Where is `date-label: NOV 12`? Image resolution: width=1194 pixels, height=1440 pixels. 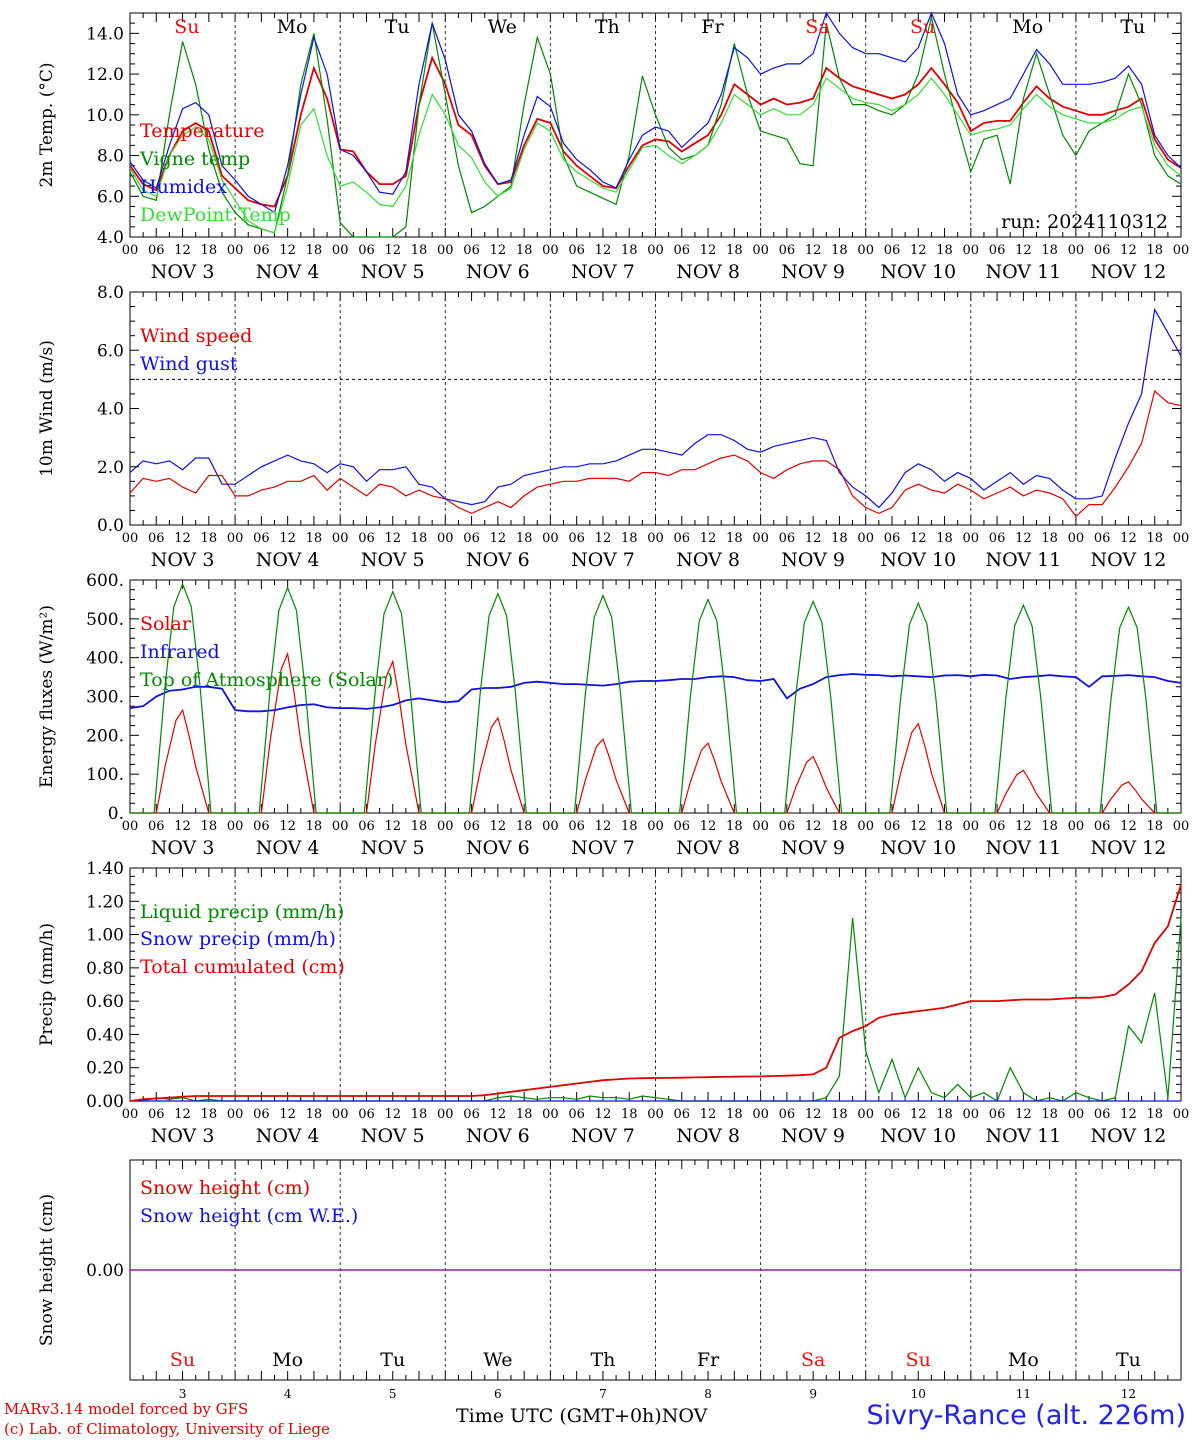
date-label: NOV 12 is located at coordinates (1129, 560).